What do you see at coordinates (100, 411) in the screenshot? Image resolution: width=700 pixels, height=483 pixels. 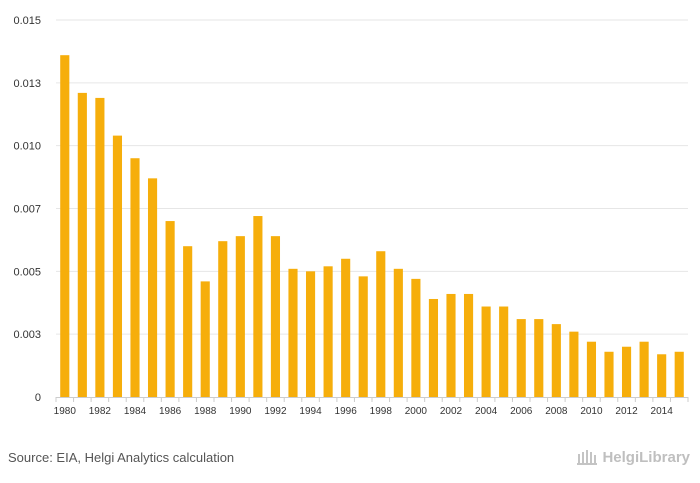 I see `x-tick-label: 1982` at bounding box center [100, 411].